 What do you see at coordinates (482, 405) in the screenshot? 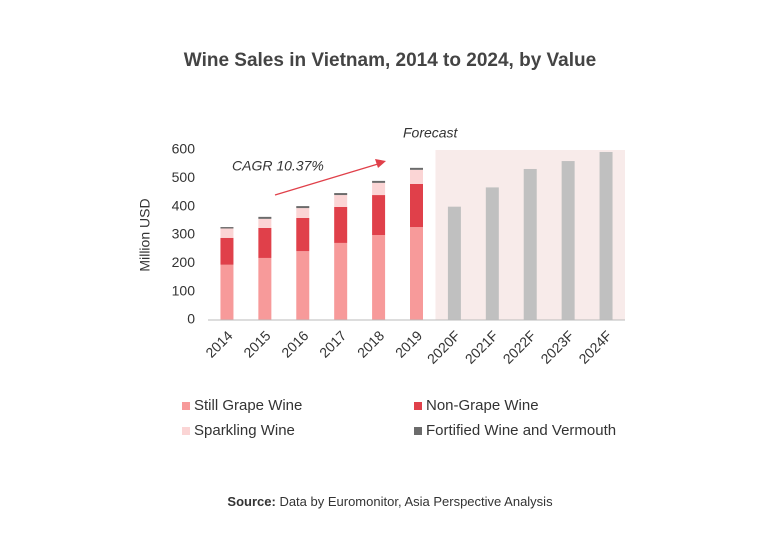
I see `legend-label: Non-Grape Wine` at bounding box center [482, 405].